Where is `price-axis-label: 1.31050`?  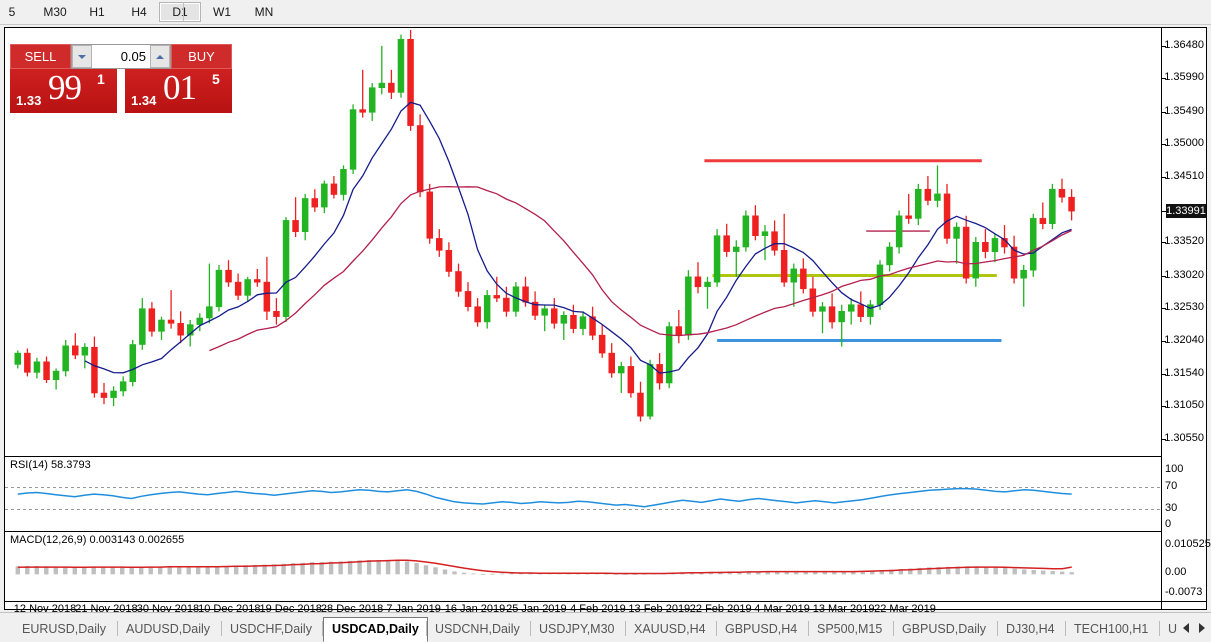
price-axis-label: 1.31050 is located at coordinates (1184, 405).